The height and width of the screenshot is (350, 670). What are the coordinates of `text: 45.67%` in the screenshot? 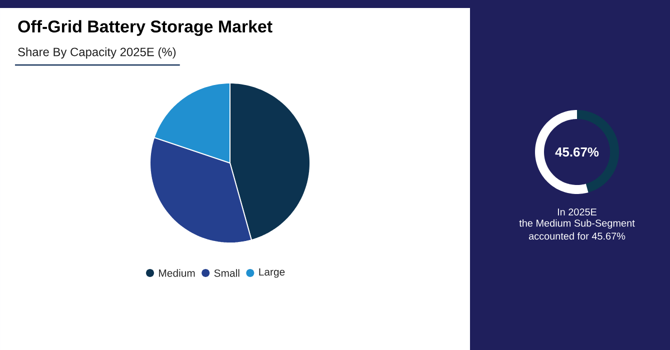 It's located at (577, 152).